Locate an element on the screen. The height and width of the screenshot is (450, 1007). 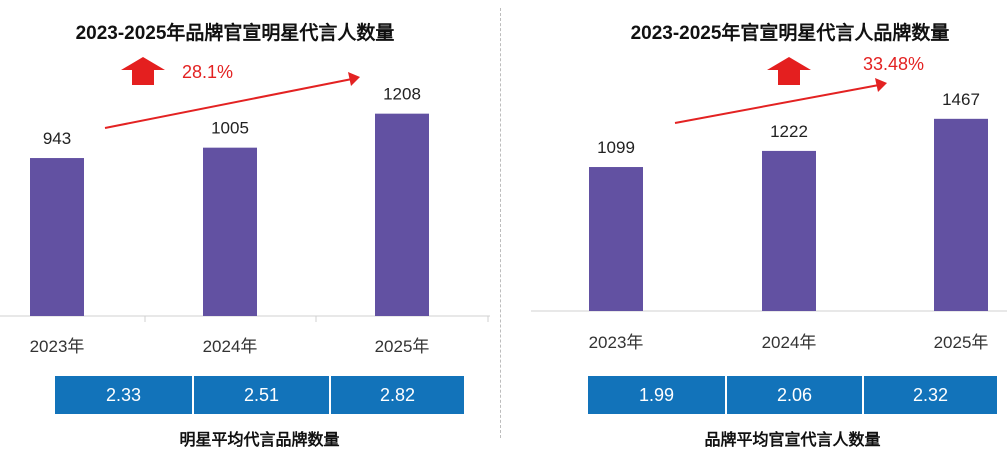
right-table-caption: 品牌平均官宣代言人数量 is located at coordinates (792, 440).